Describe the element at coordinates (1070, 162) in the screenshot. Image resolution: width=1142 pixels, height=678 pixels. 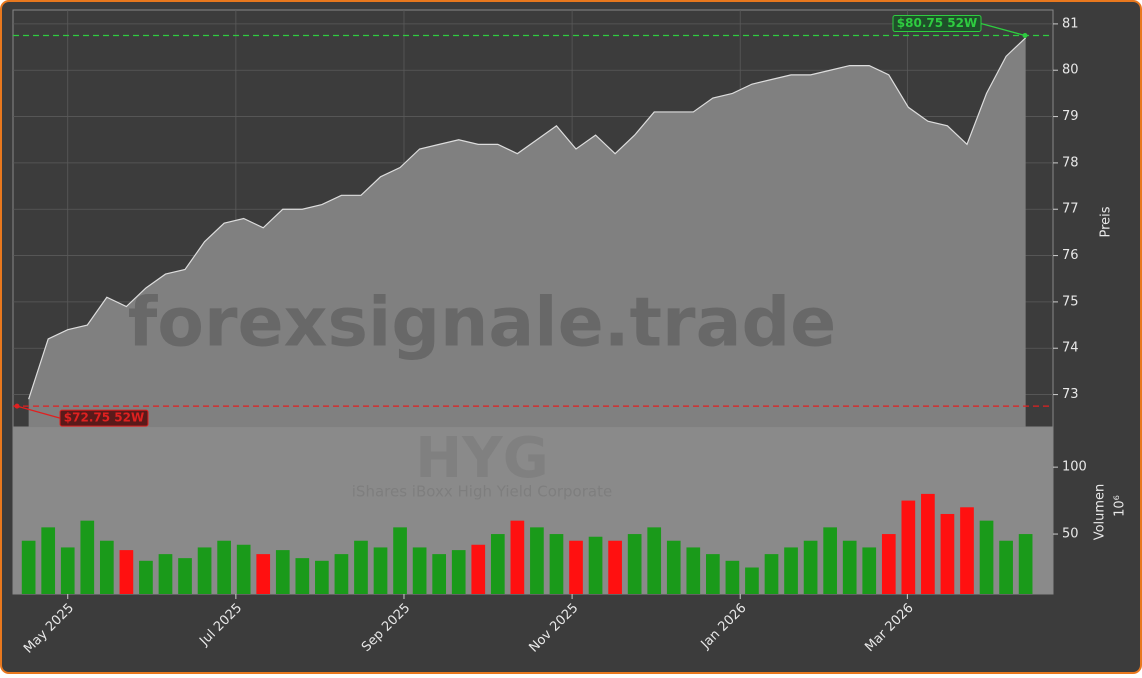
I see `y-tick-label: 78` at that location.